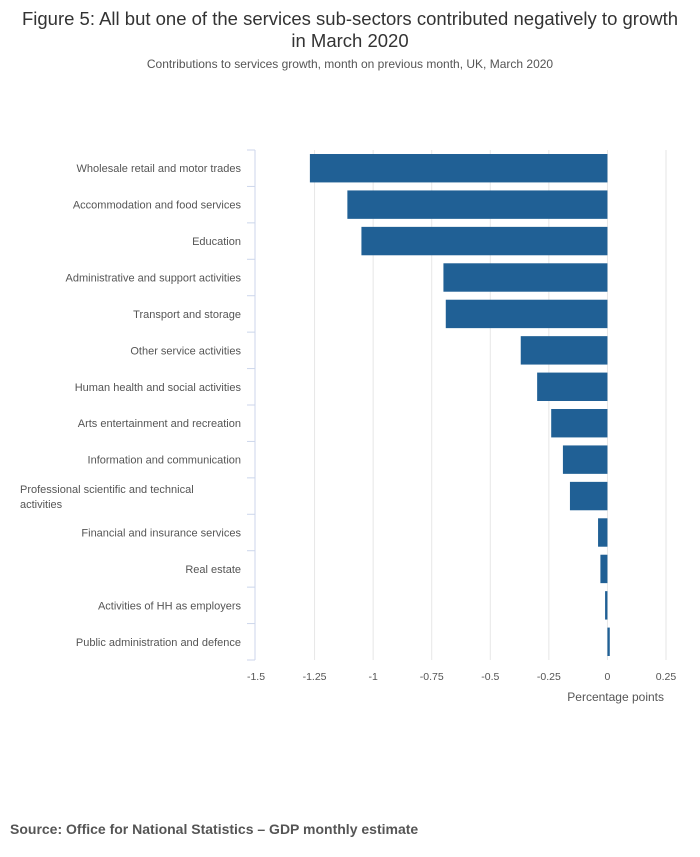  I want to click on x-tick-label: -0.25, so click(549, 677).